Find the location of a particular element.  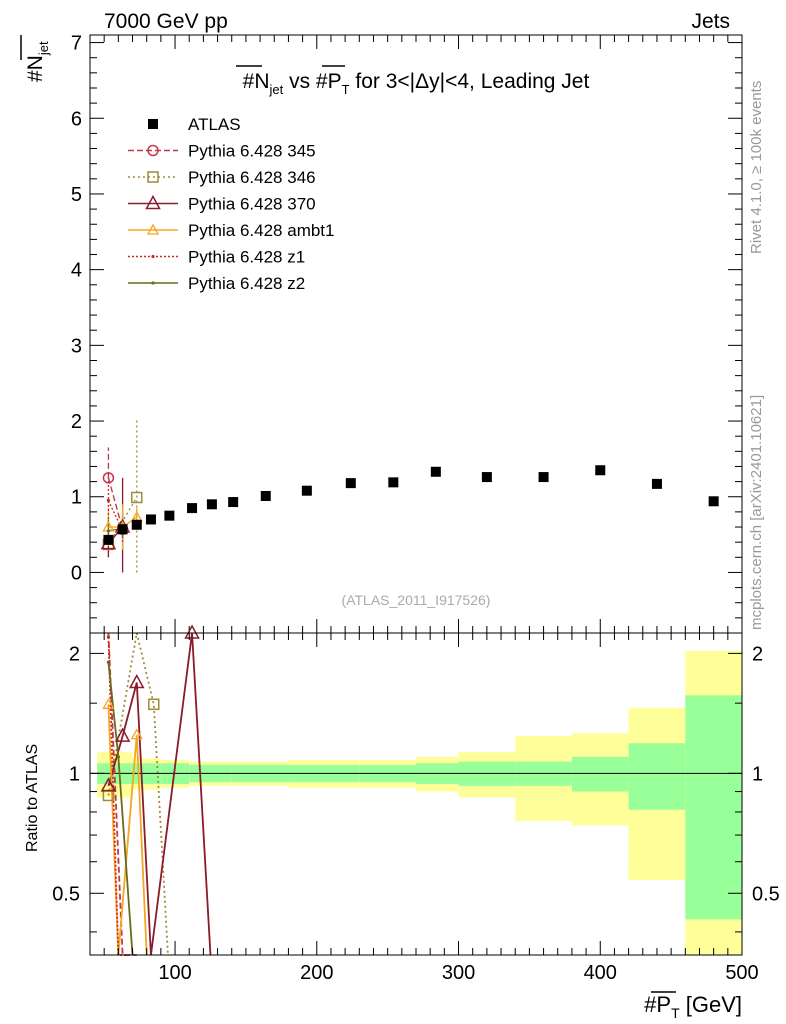

rivet-label: Rivet 4.1.0, ≥ 100k events is located at coordinates (756, 167).